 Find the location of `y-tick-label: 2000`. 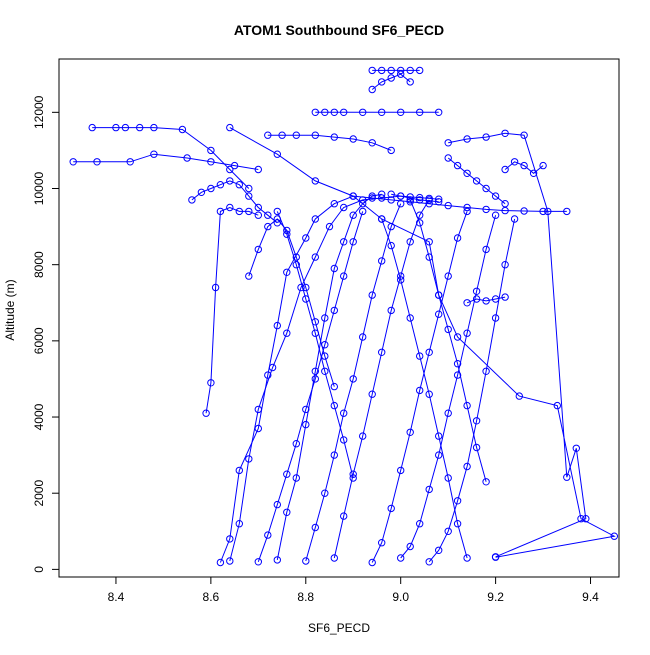

y-tick-label: 2000 is located at coordinates (39, 493).